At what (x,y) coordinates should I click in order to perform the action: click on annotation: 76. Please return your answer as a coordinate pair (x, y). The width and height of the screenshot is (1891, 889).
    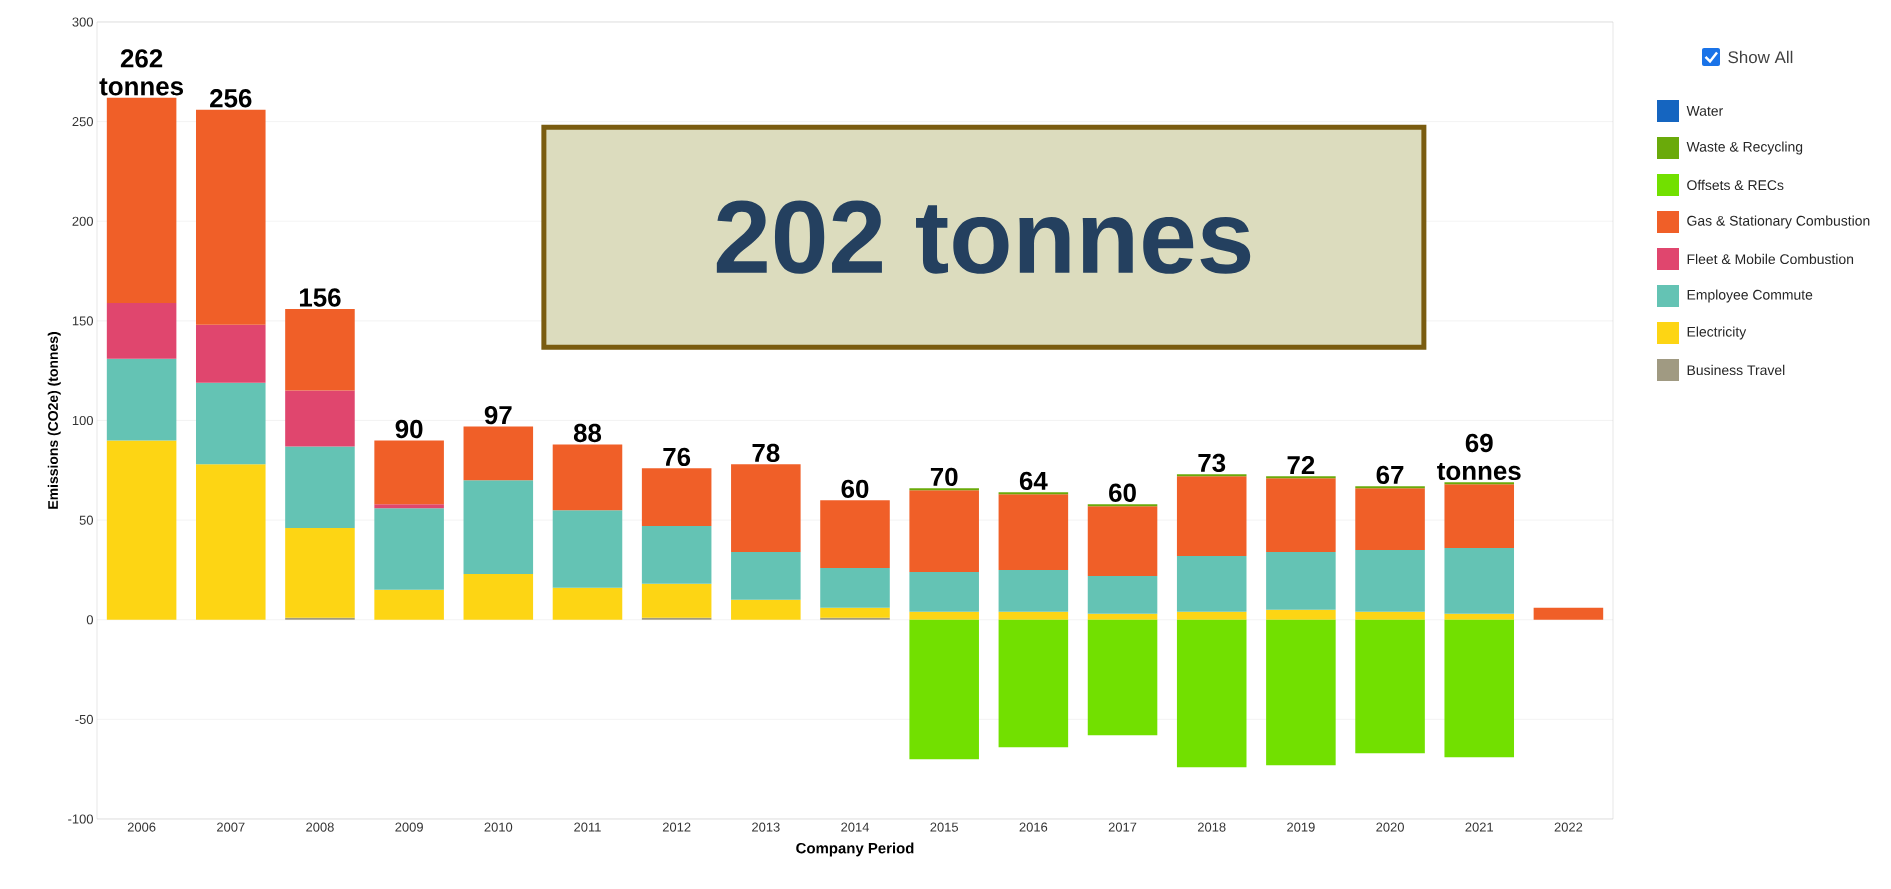
    Looking at the image, I should click on (677, 457).